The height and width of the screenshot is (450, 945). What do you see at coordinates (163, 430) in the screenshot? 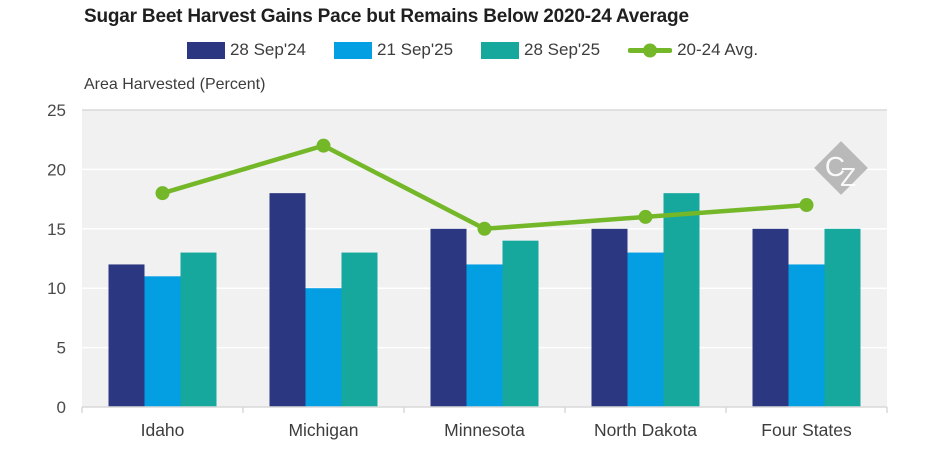
I see `x-tick-label: Idaho` at bounding box center [163, 430].